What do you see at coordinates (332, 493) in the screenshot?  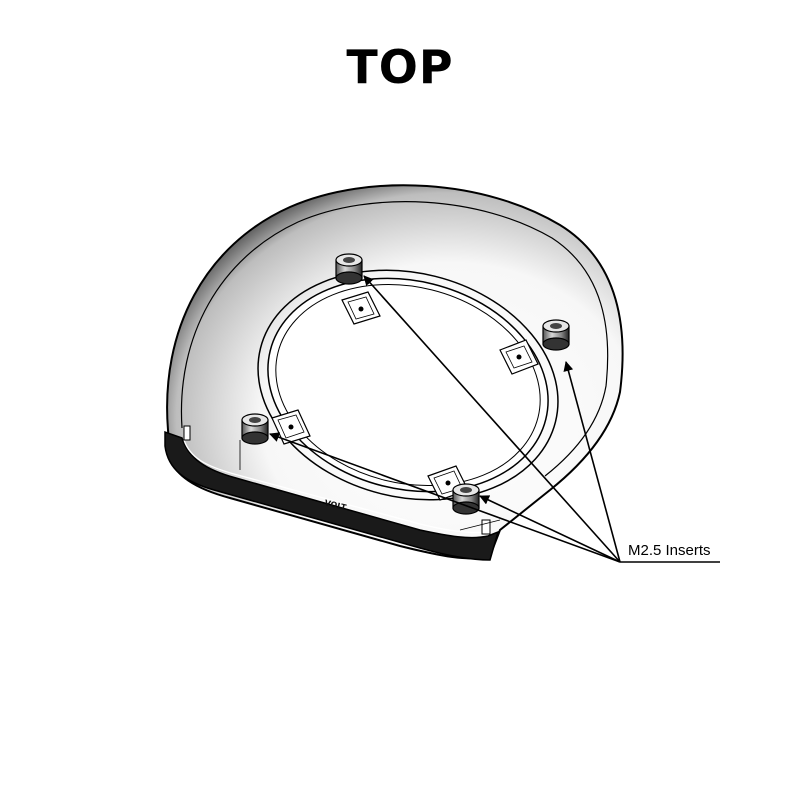 I see `front-wall` at bounding box center [332, 493].